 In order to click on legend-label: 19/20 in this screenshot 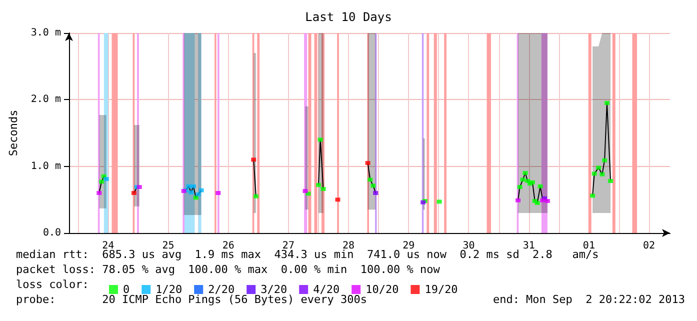, I will do `click(441, 289)`.